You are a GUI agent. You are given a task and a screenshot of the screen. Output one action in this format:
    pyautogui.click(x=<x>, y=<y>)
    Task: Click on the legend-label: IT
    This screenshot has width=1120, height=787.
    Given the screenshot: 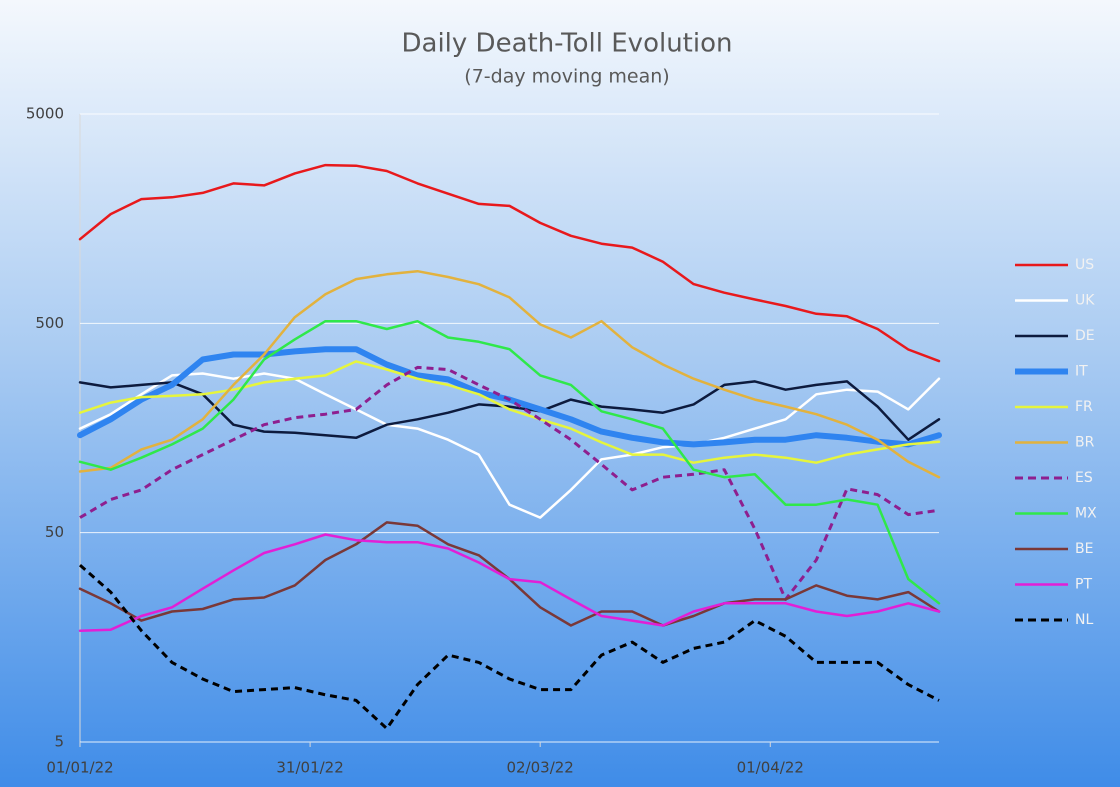 What is the action you would take?
    pyautogui.click(x=1081, y=372)
    